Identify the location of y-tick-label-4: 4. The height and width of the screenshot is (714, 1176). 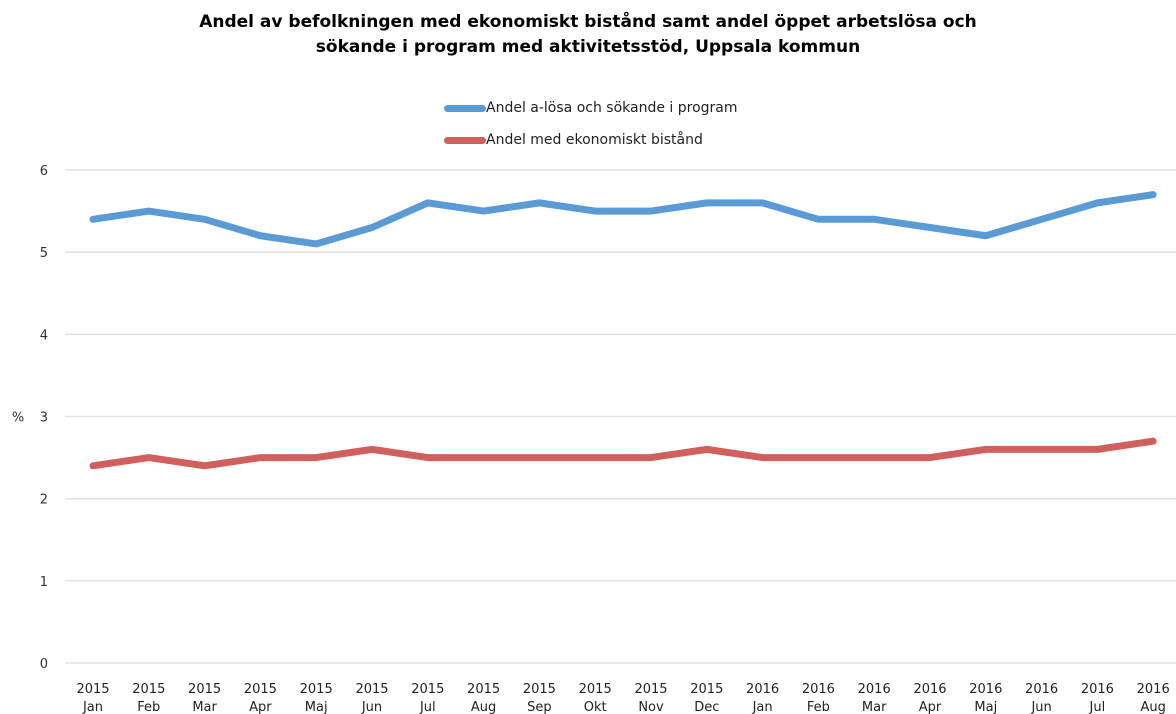
(44, 335).